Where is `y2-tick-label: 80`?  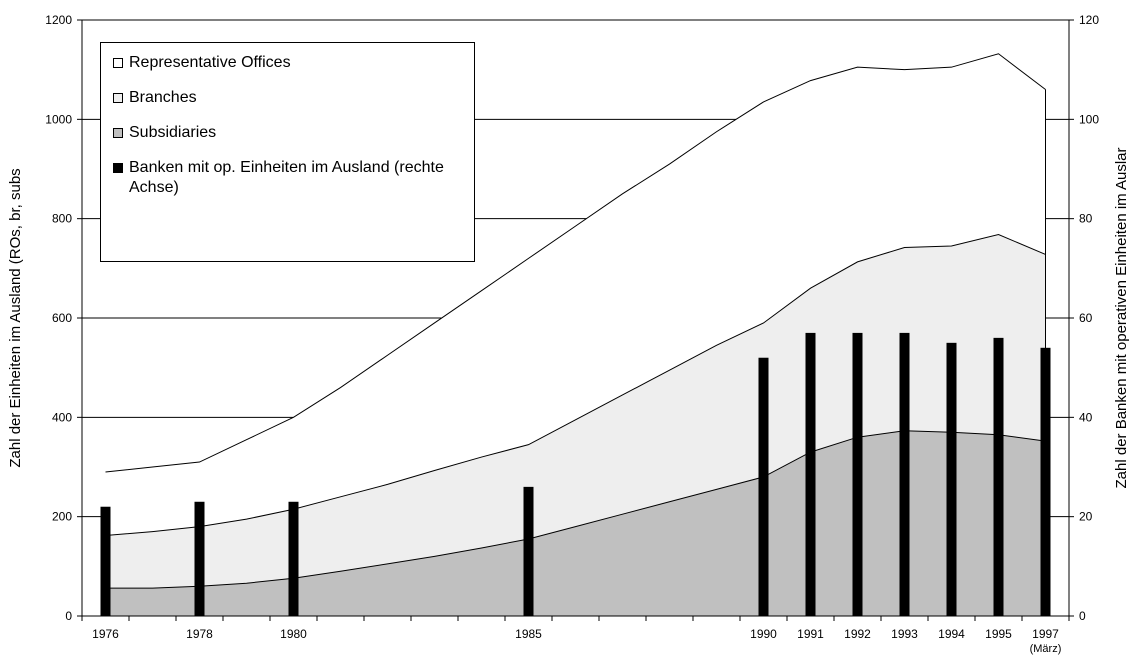 y2-tick-label: 80 is located at coordinates (1086, 219).